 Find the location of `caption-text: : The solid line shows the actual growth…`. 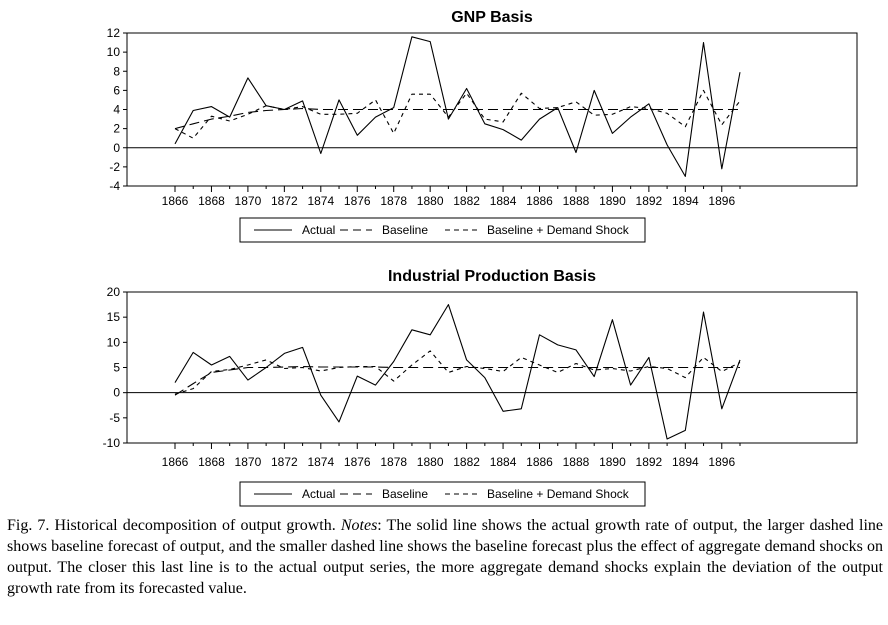

caption-text: : The solid line shows the actual growth… is located at coordinates (445, 557).